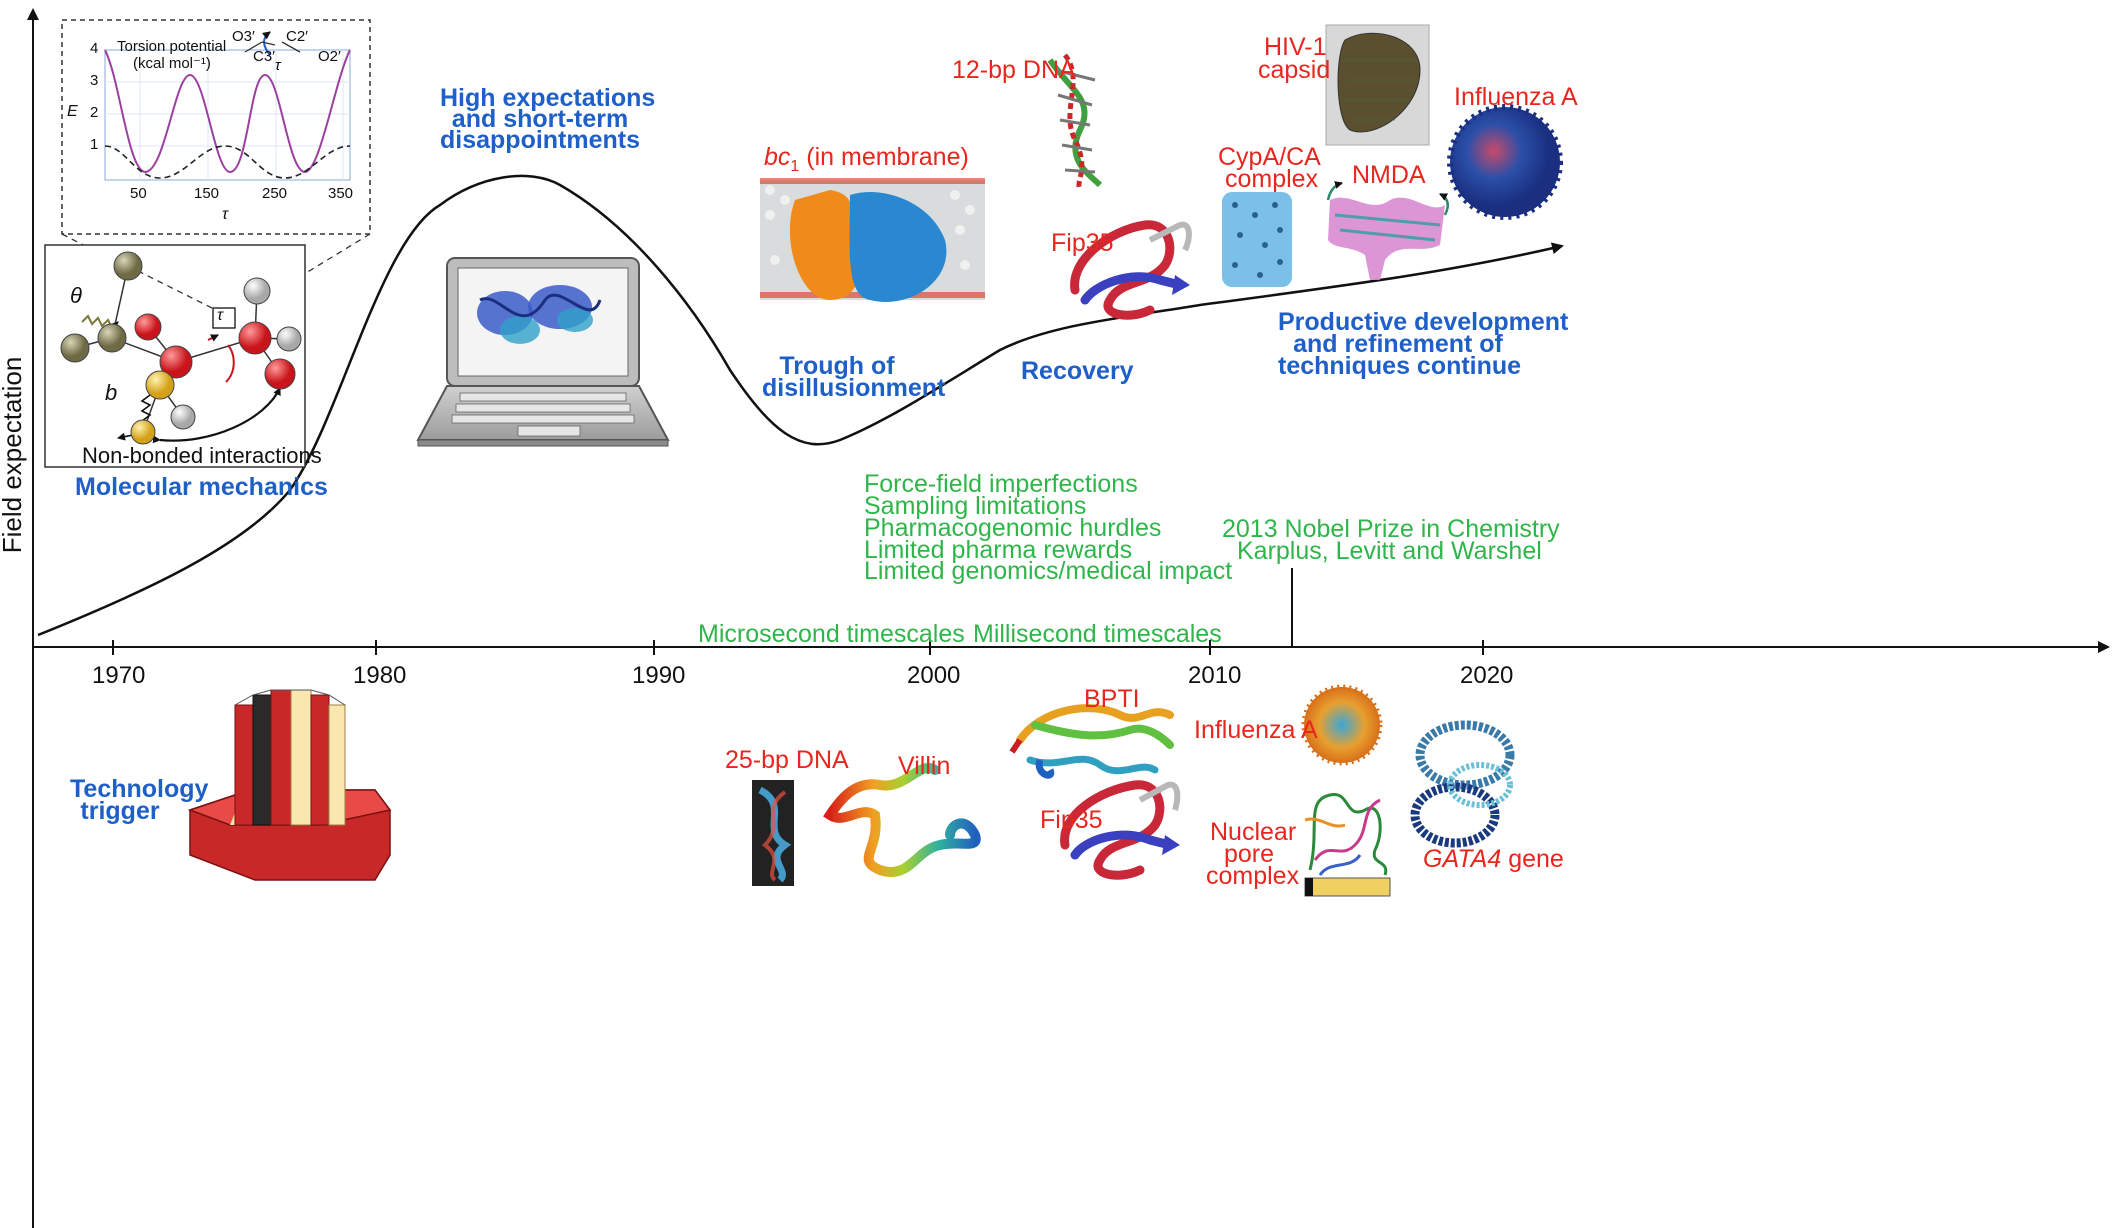 The height and width of the screenshot is (1228, 2117). I want to click on timescale-microsecond: Microsecond timescales, so click(831, 634).